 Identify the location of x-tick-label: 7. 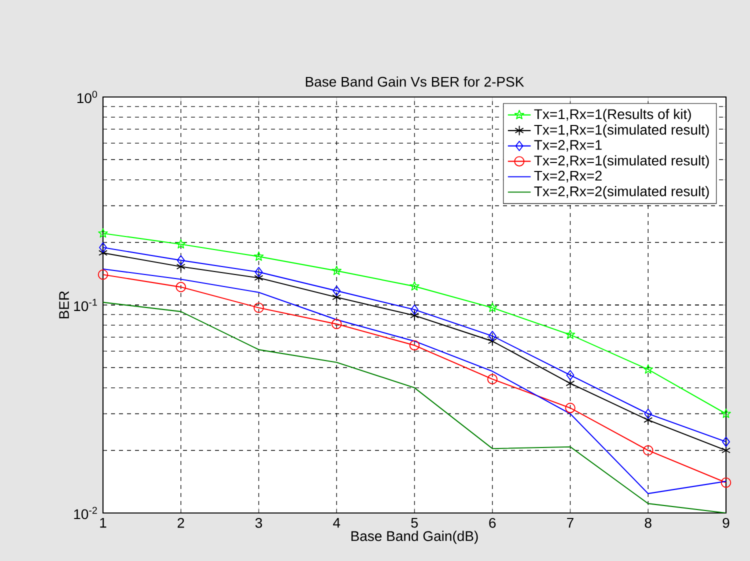
(570, 523).